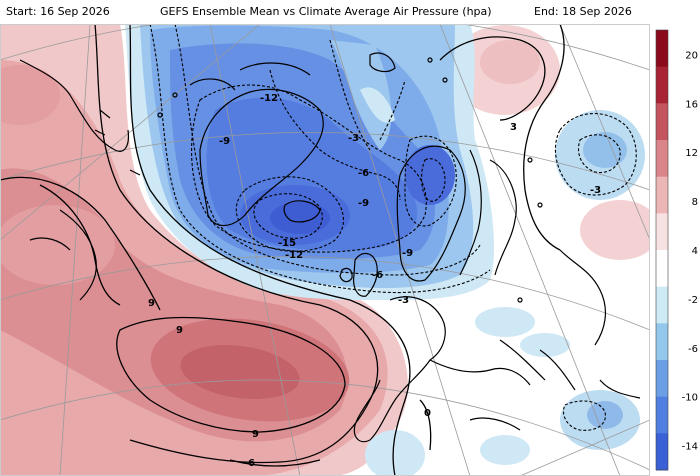 The width and height of the screenshot is (700, 476). I want to click on colorbar-tick-label: 16, so click(691, 104).